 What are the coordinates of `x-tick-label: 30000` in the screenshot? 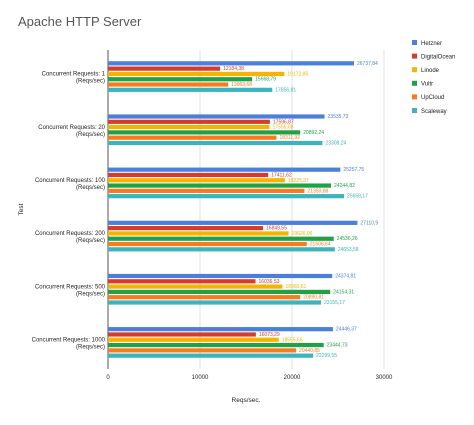 It's located at (384, 378).